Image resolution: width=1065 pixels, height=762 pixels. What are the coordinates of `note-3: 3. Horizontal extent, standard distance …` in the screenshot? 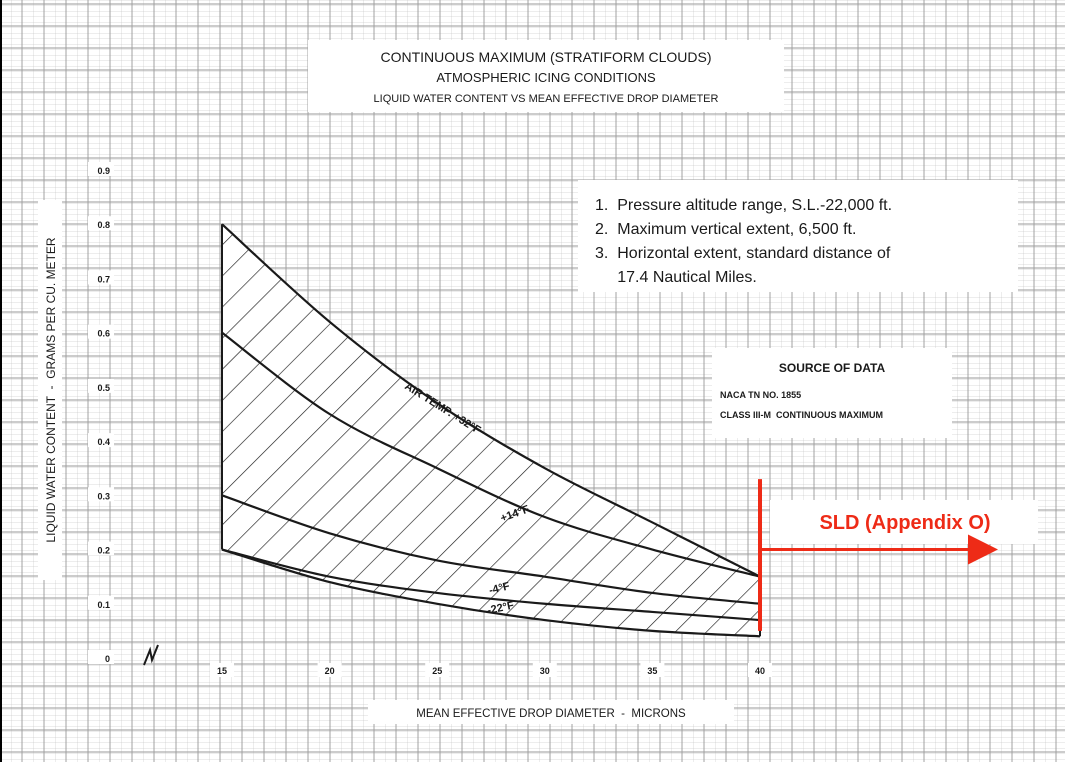 It's located at (743, 253).